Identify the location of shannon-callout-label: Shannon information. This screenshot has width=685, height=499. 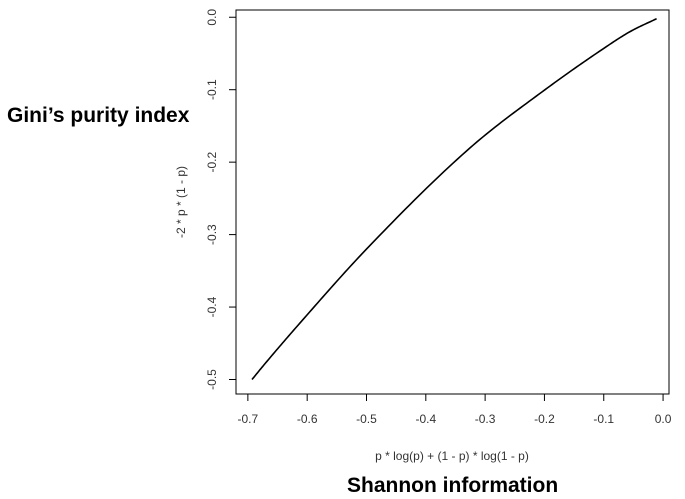
(453, 485).